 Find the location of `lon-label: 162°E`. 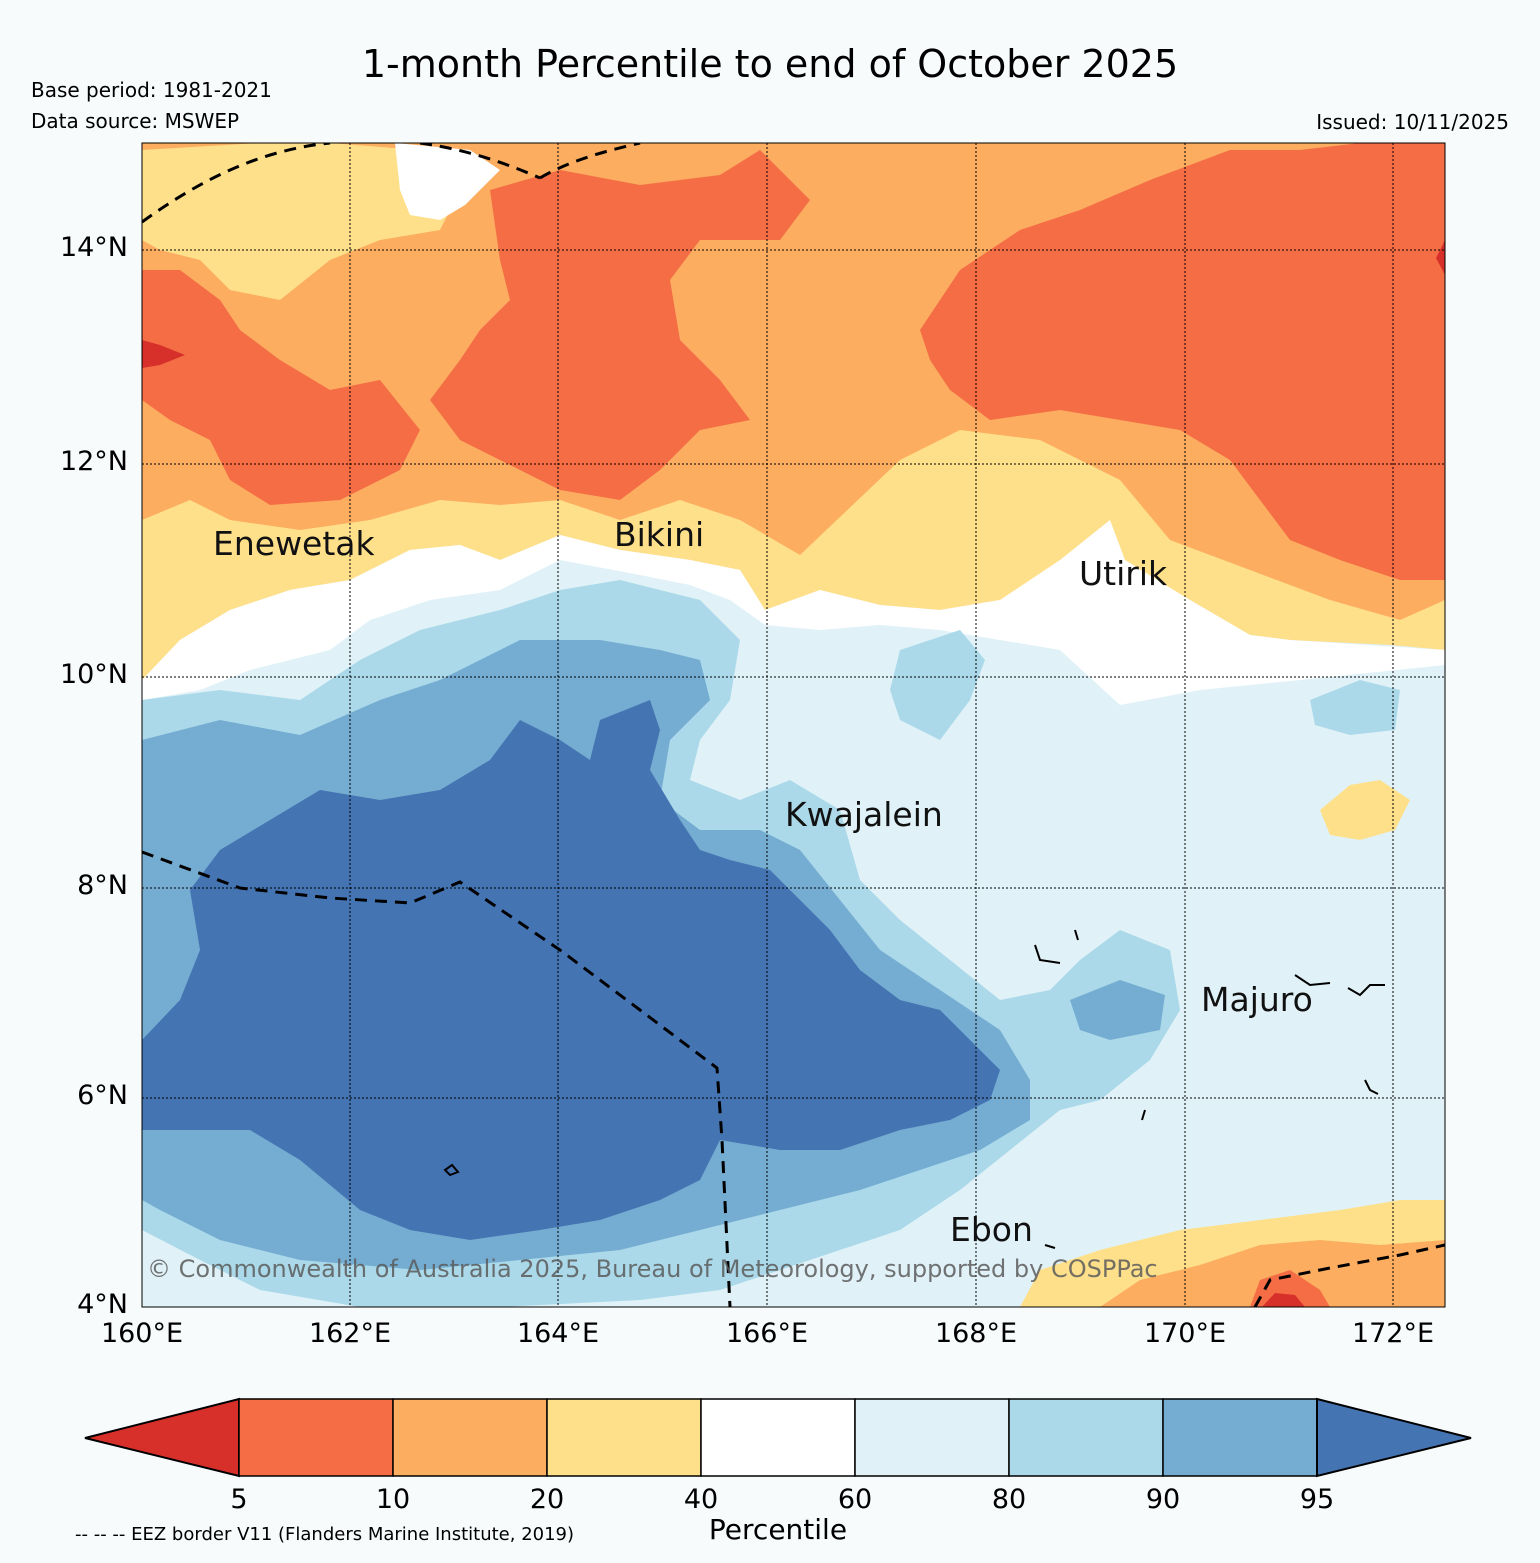

lon-label: 162°E is located at coordinates (350, 1333).